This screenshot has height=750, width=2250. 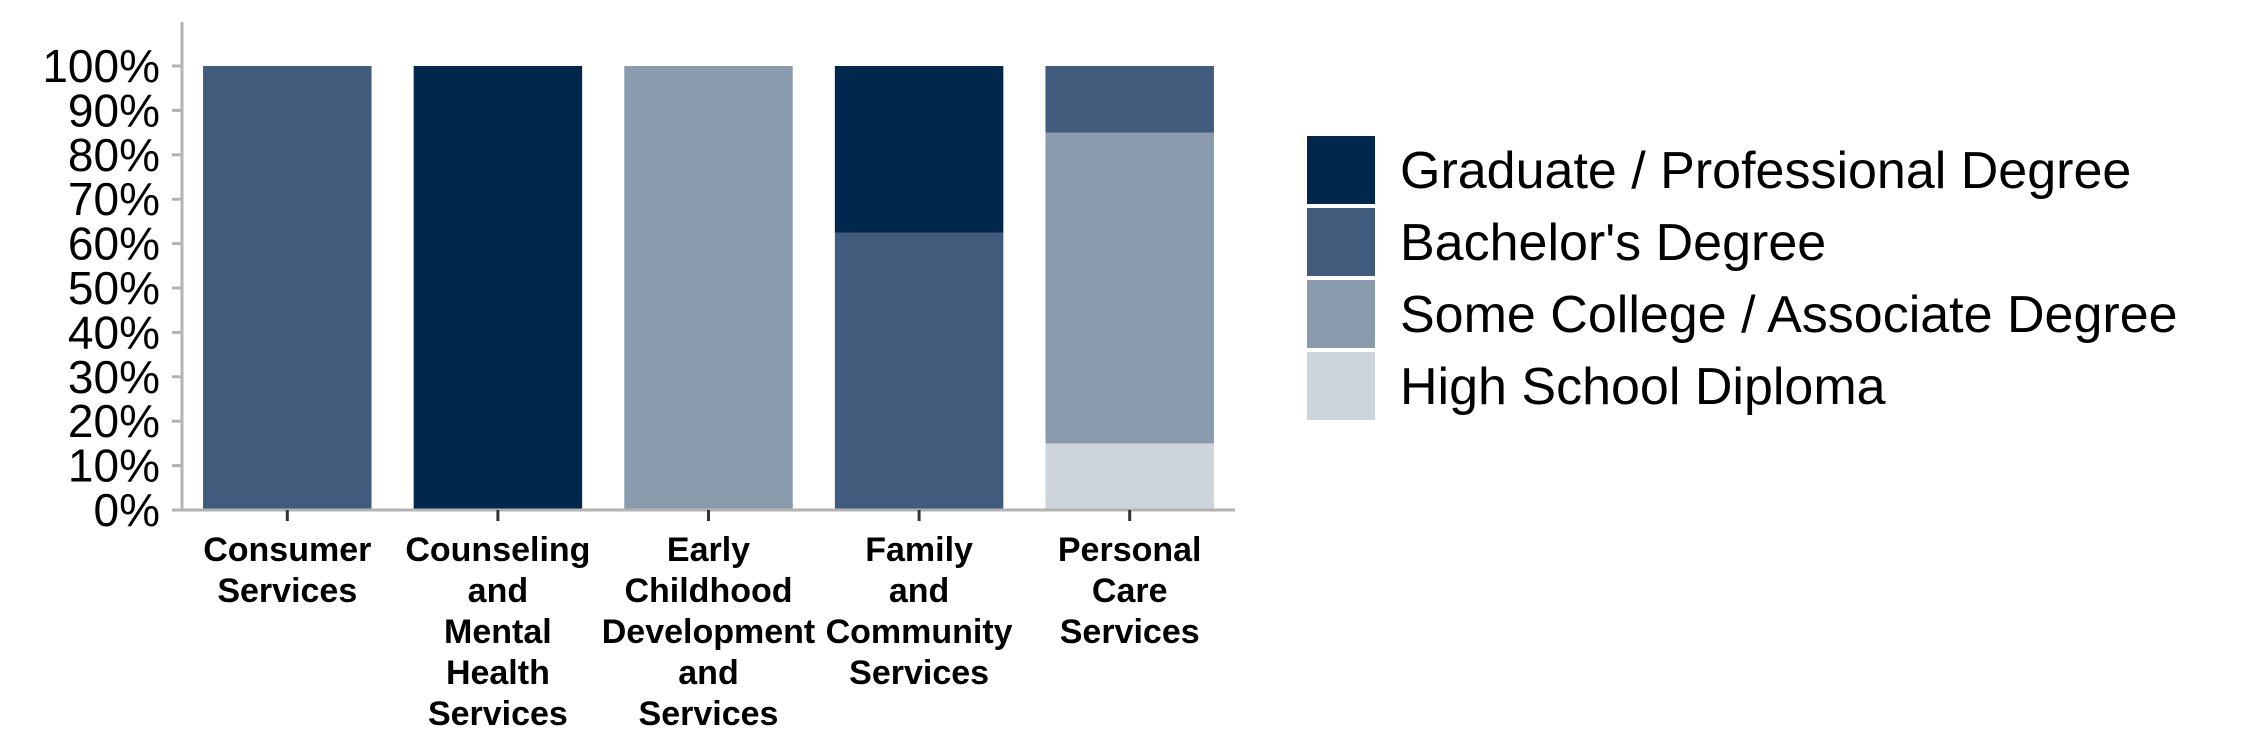 What do you see at coordinates (114, 421) in the screenshot?
I see `y-tick-label: 20%` at bounding box center [114, 421].